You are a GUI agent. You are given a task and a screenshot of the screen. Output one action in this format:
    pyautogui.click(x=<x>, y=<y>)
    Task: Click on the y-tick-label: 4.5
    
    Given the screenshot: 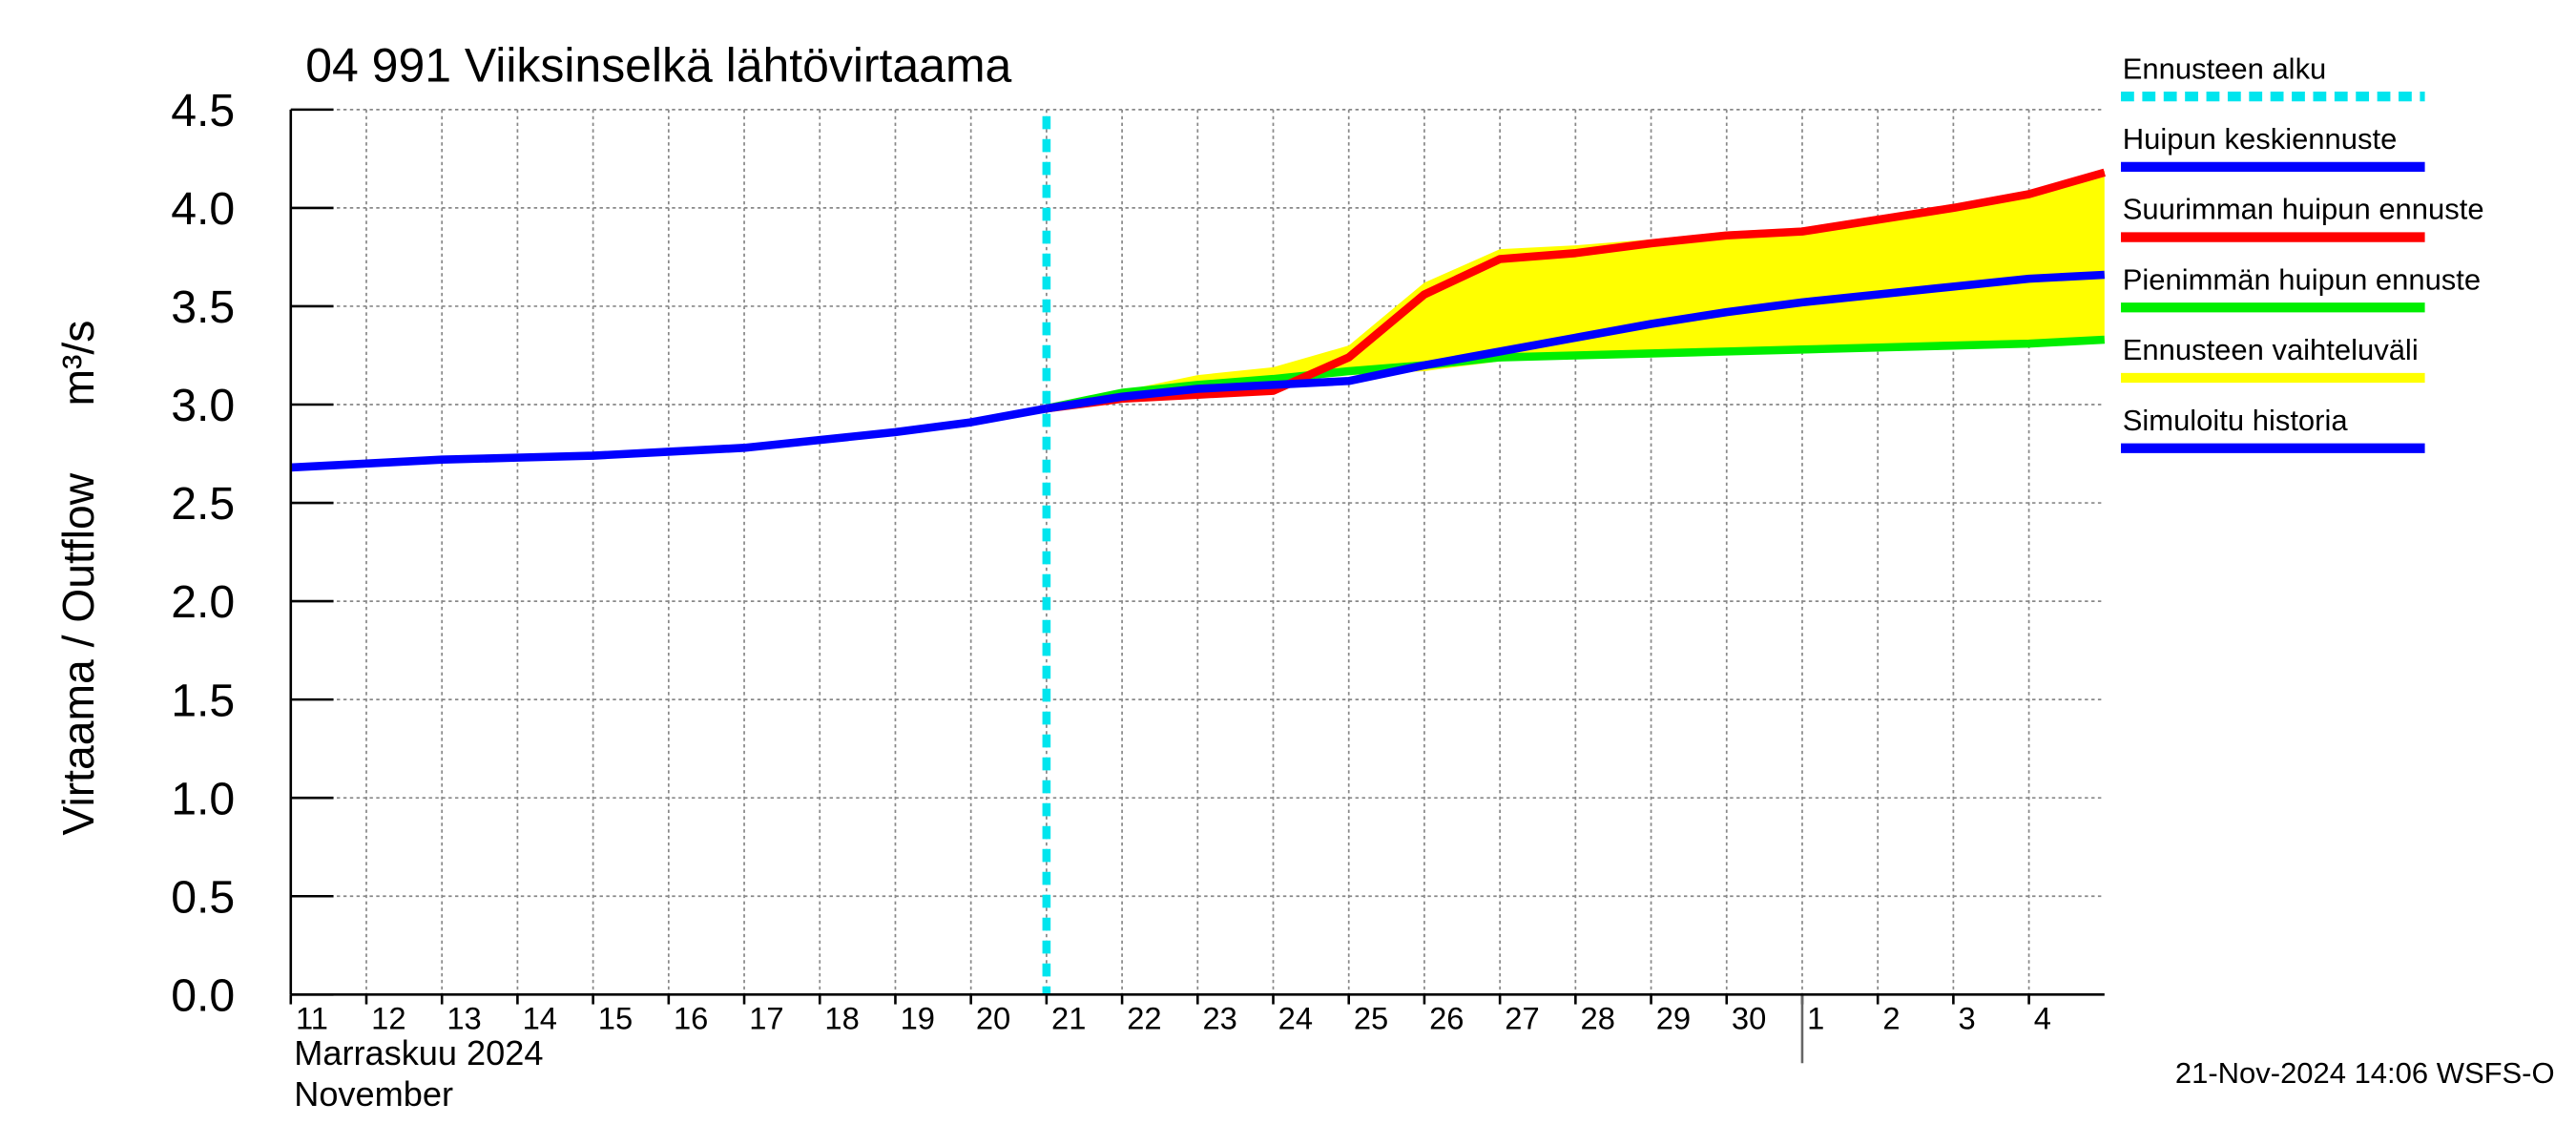 What is the action you would take?
    pyautogui.click(x=203, y=110)
    